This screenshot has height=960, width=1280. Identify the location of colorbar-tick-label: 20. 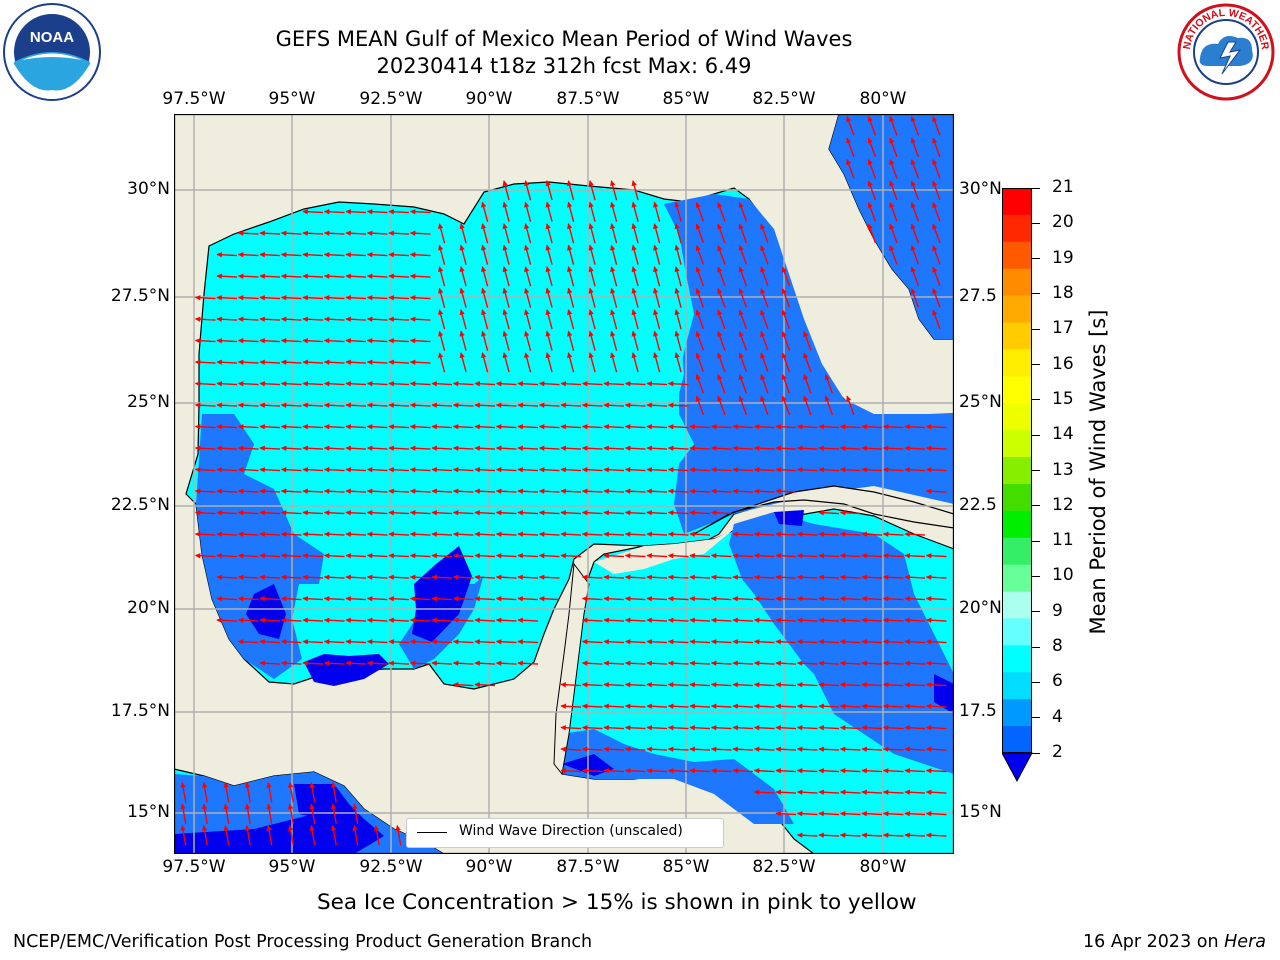
(1063, 222).